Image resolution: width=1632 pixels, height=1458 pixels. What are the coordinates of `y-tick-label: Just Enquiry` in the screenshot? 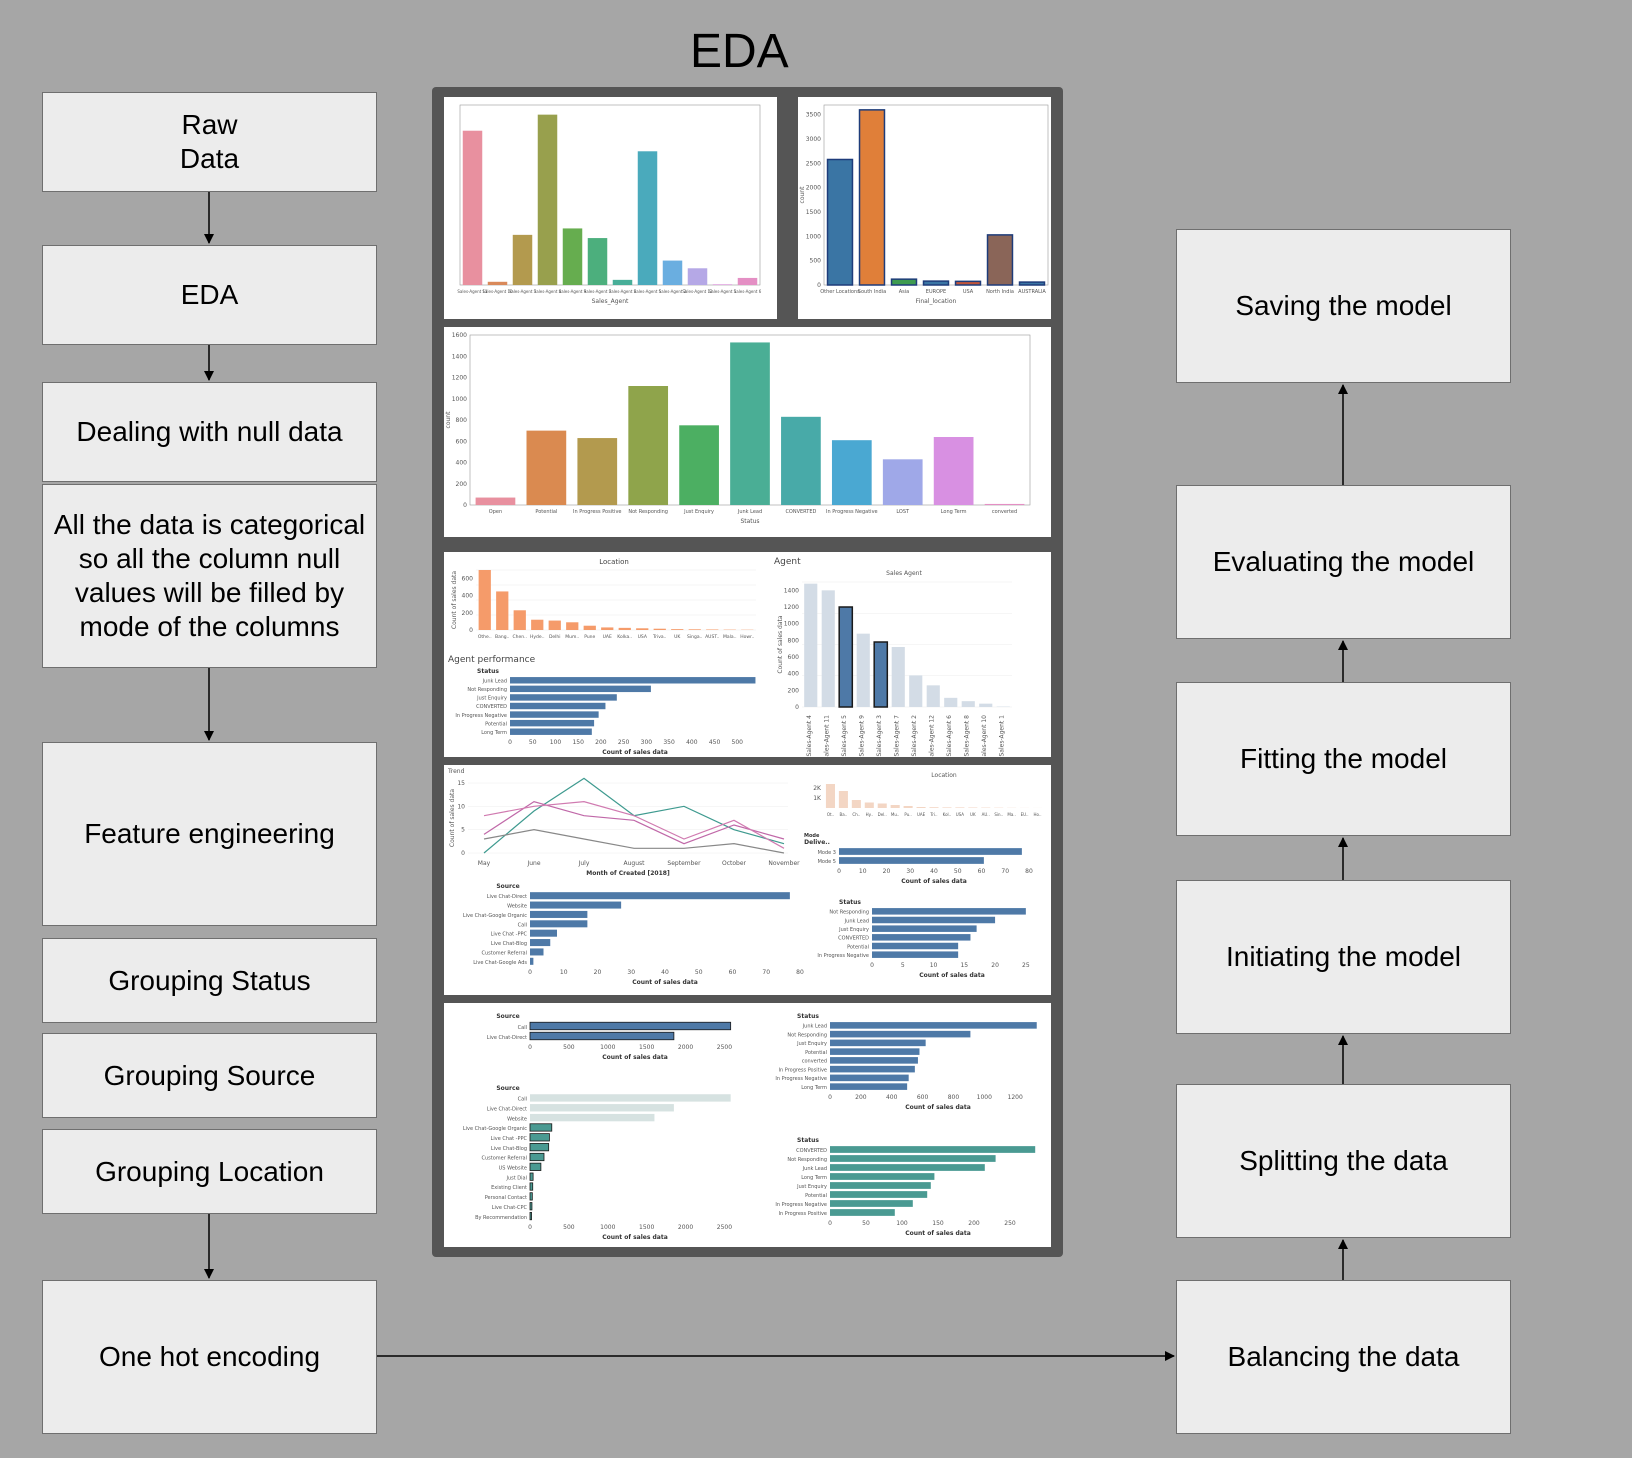 It's located at (811, 1187).